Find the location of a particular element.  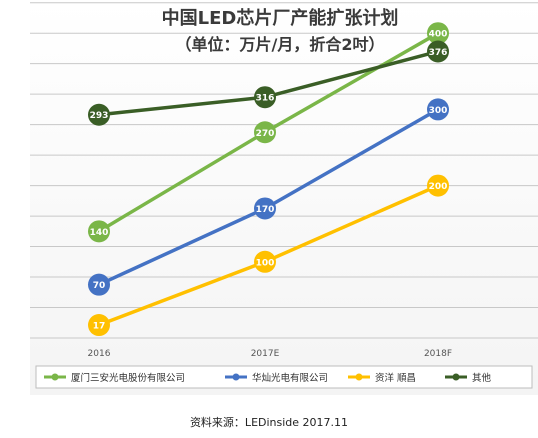

series-other: 293 316 376 is located at coordinates (268, 83).